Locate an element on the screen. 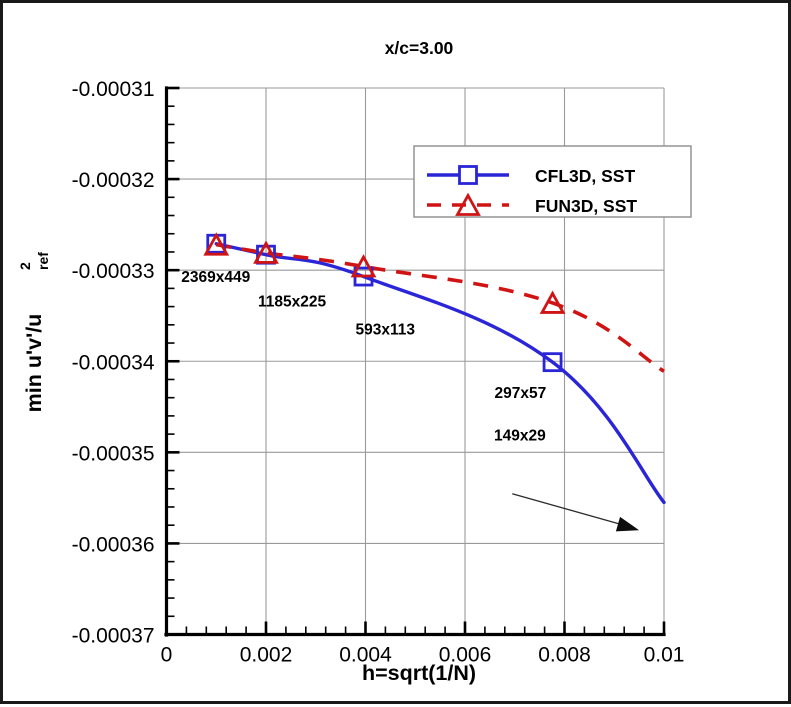 The height and width of the screenshot is (707, 791). x-tick-label: 0.008 is located at coordinates (564, 655).